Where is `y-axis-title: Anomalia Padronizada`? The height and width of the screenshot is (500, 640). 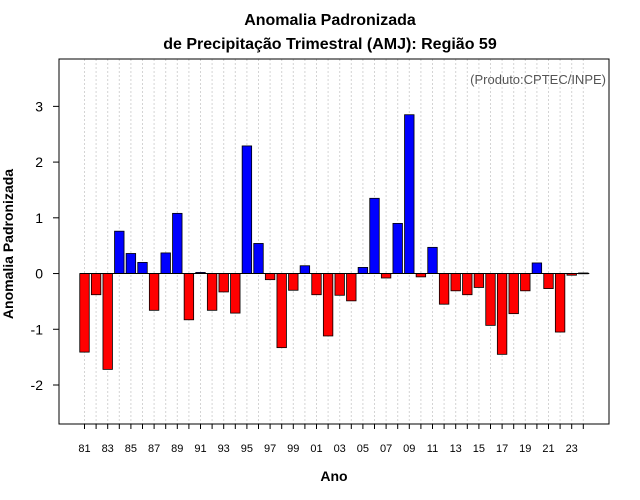 y-axis-title: Anomalia Padronizada is located at coordinates (8, 244).